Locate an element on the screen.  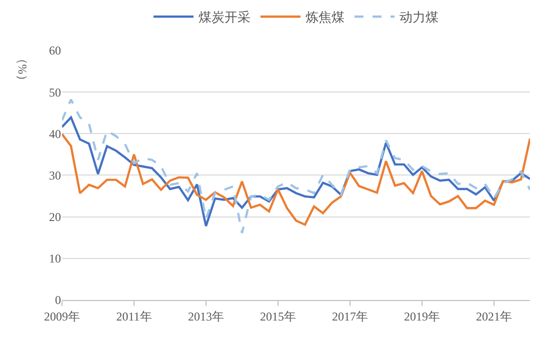
x-tick-label: 2013年 is located at coordinates (206, 316).